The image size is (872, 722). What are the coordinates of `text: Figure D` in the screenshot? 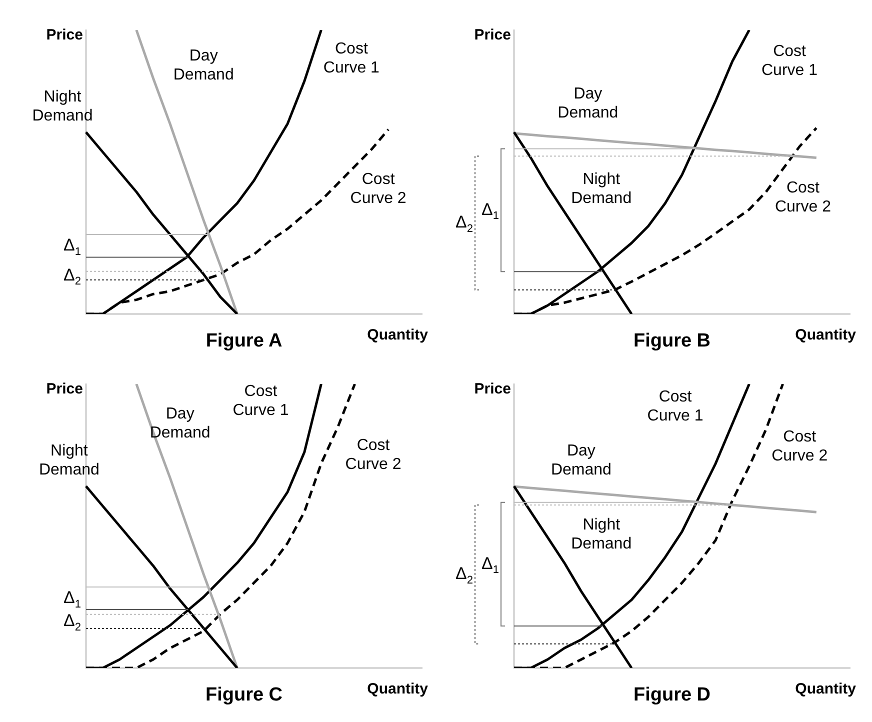 It's located at (672, 695).